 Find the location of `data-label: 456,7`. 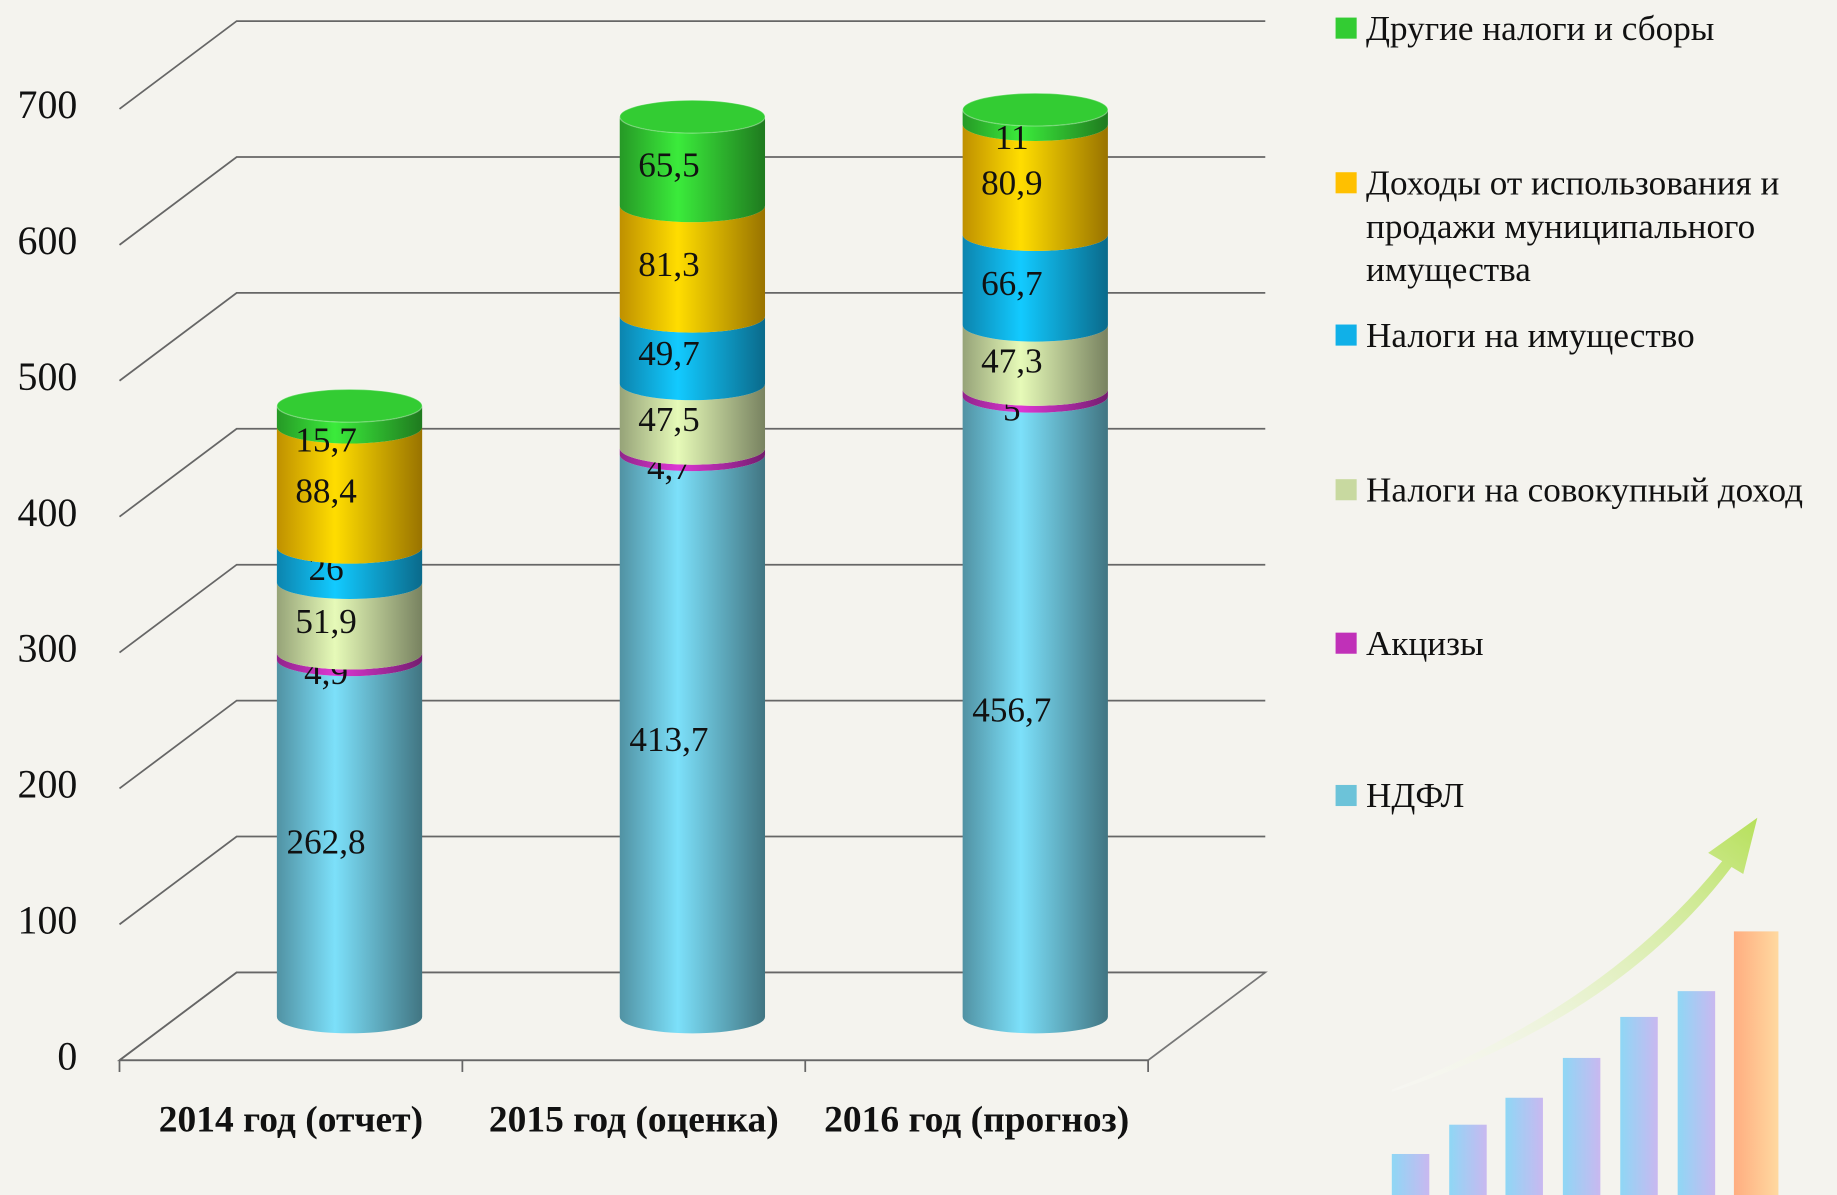

data-label: 456,7 is located at coordinates (1011, 710).